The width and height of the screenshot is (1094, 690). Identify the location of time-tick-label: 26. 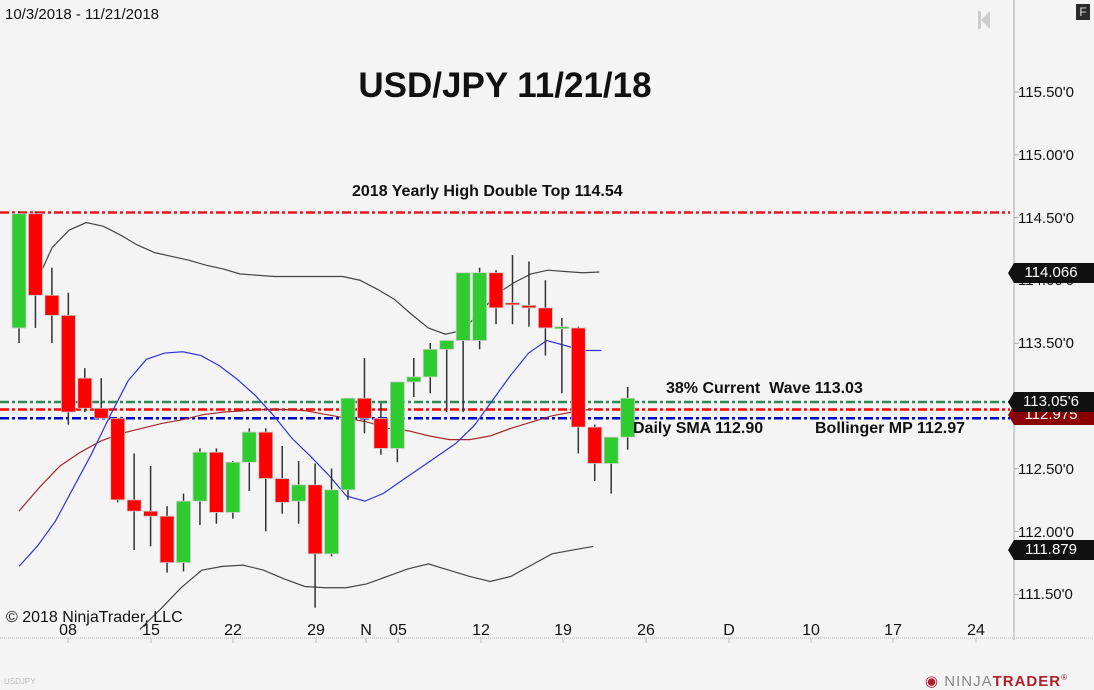
(646, 630).